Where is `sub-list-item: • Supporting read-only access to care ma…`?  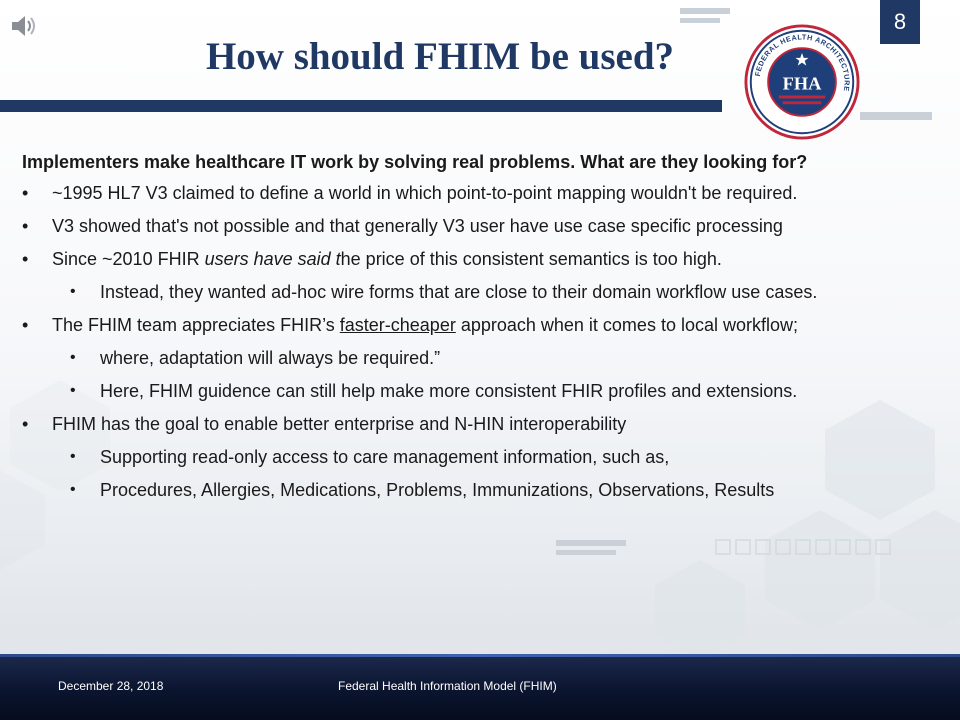 sub-list-item: • Supporting read-only access to care ma… is located at coordinates (370, 457).